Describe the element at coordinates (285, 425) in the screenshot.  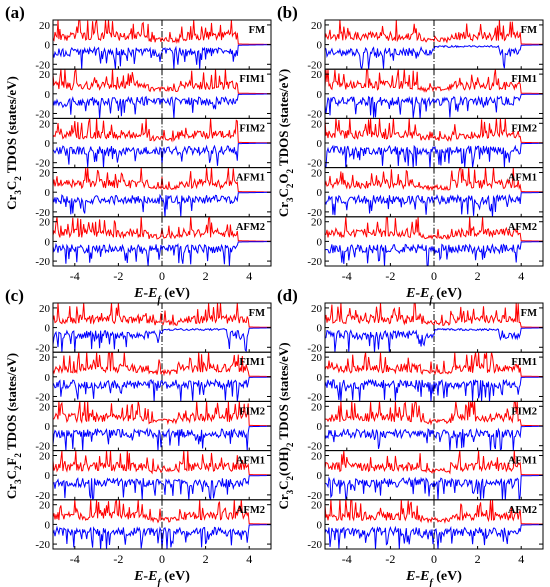
I see `y-axis-label: Cr3C2(OH)2 TDOS (states/eV)` at that location.